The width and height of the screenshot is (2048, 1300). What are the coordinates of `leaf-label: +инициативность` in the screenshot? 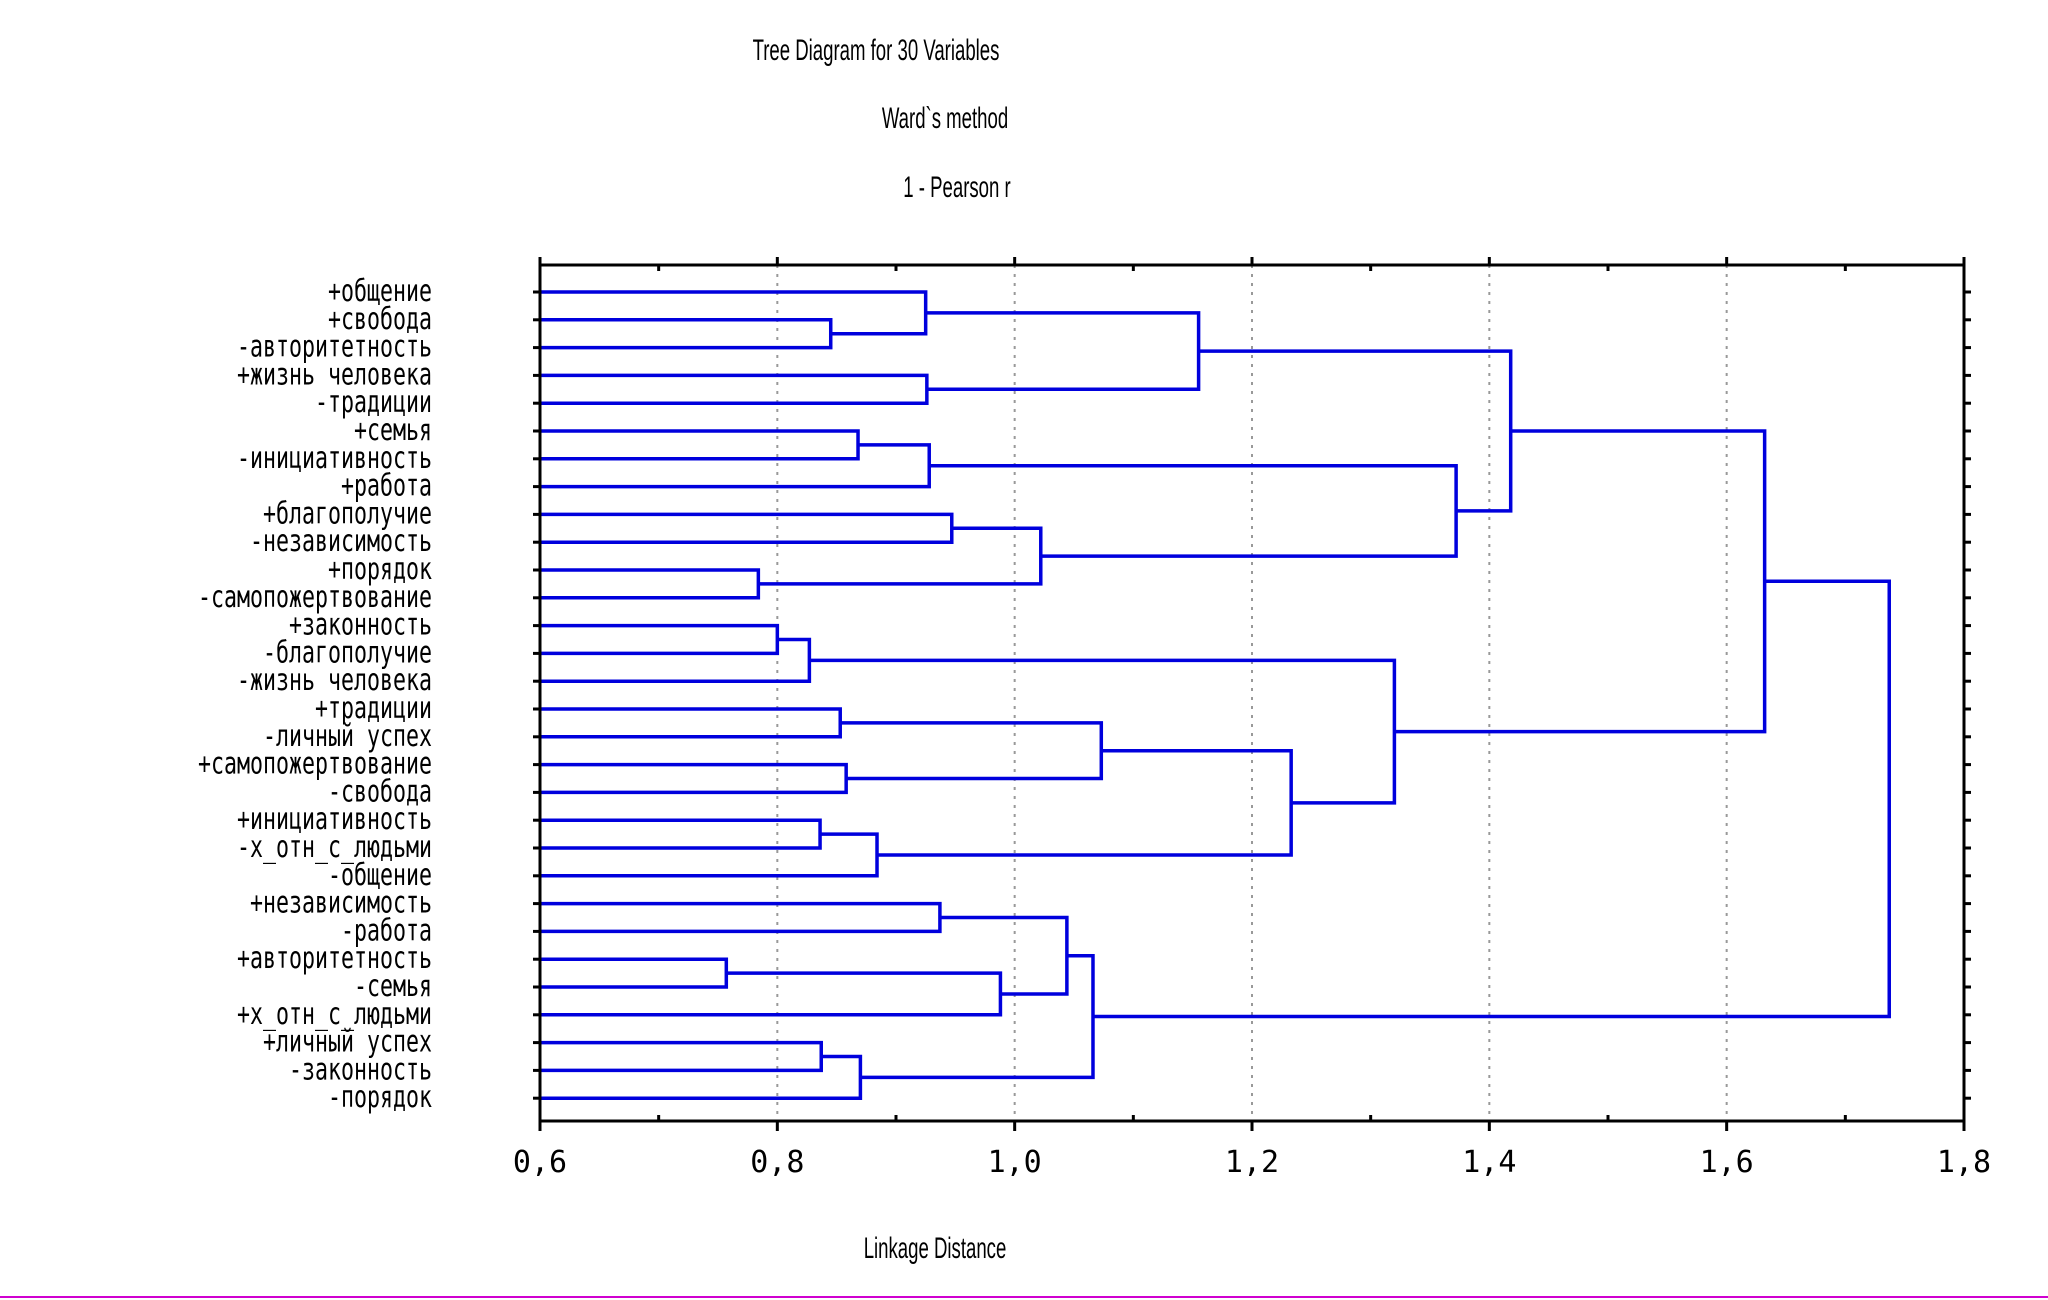 It's located at (334, 820).